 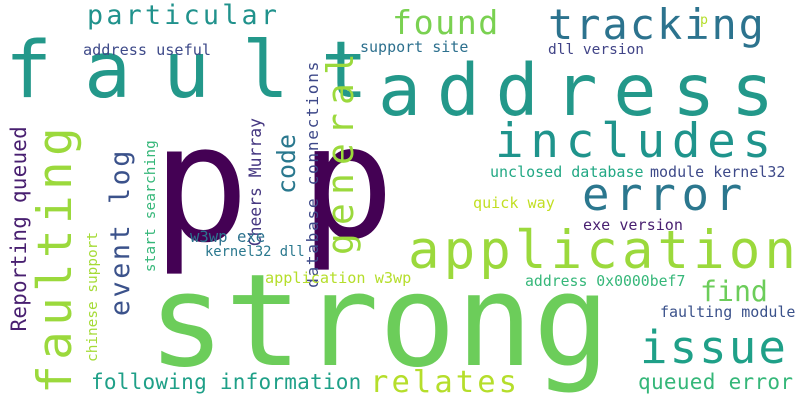 I want to click on word-error: error, so click(x=665, y=194).